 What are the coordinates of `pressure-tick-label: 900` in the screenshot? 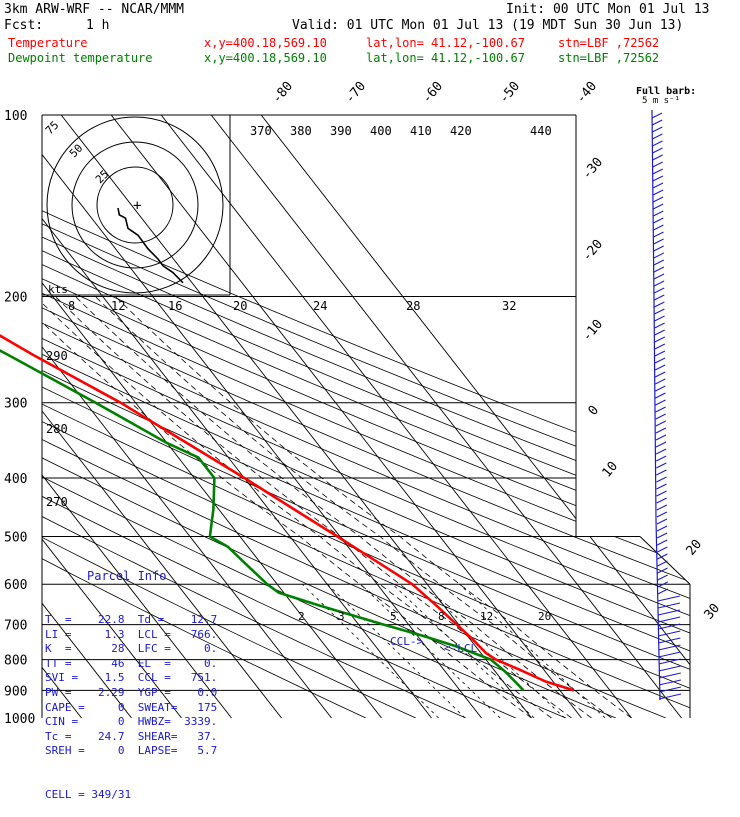 It's located at (15, 691).